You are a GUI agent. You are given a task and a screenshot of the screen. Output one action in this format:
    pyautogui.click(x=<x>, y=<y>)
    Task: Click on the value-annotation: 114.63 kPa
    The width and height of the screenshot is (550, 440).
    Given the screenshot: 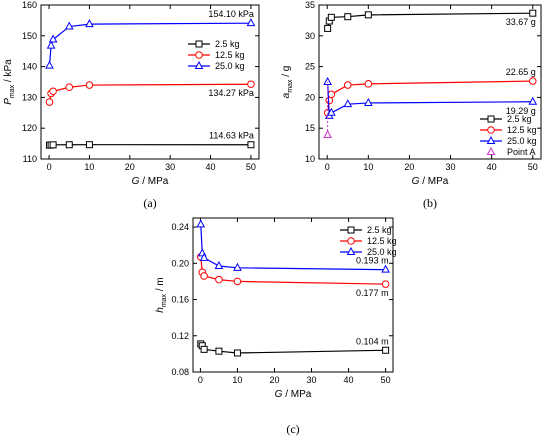 What is the action you would take?
    pyautogui.click(x=231, y=136)
    